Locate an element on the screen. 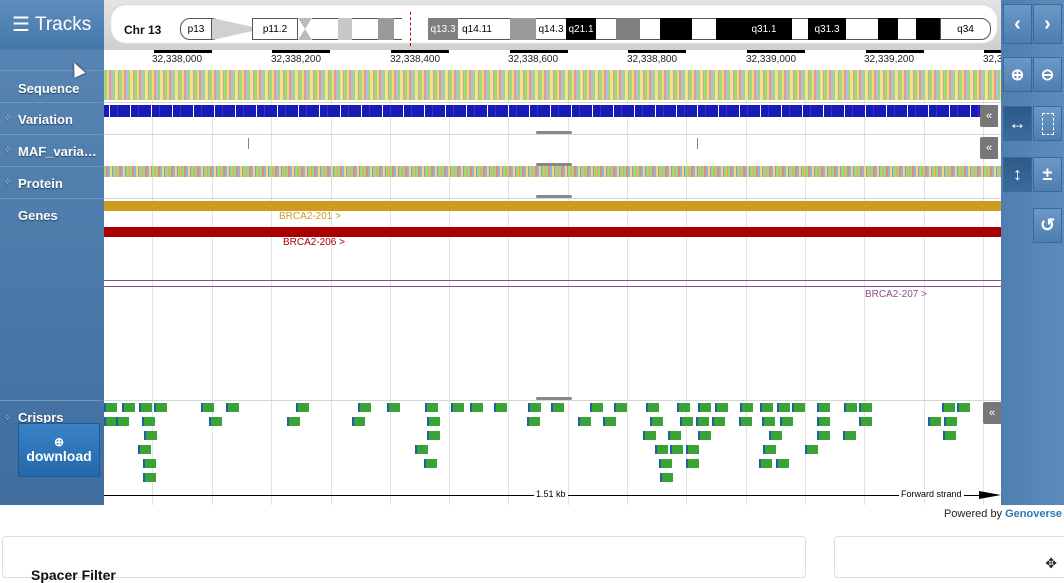  gene-label: BRCA2-206 > is located at coordinates (314, 242).